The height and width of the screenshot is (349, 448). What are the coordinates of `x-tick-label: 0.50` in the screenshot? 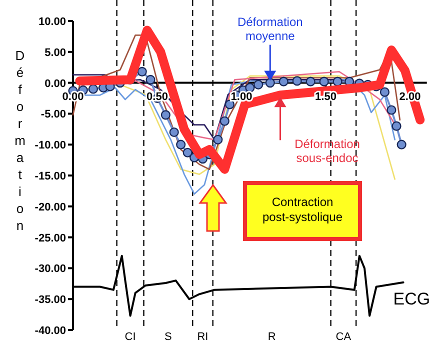 It's located at (157, 96).